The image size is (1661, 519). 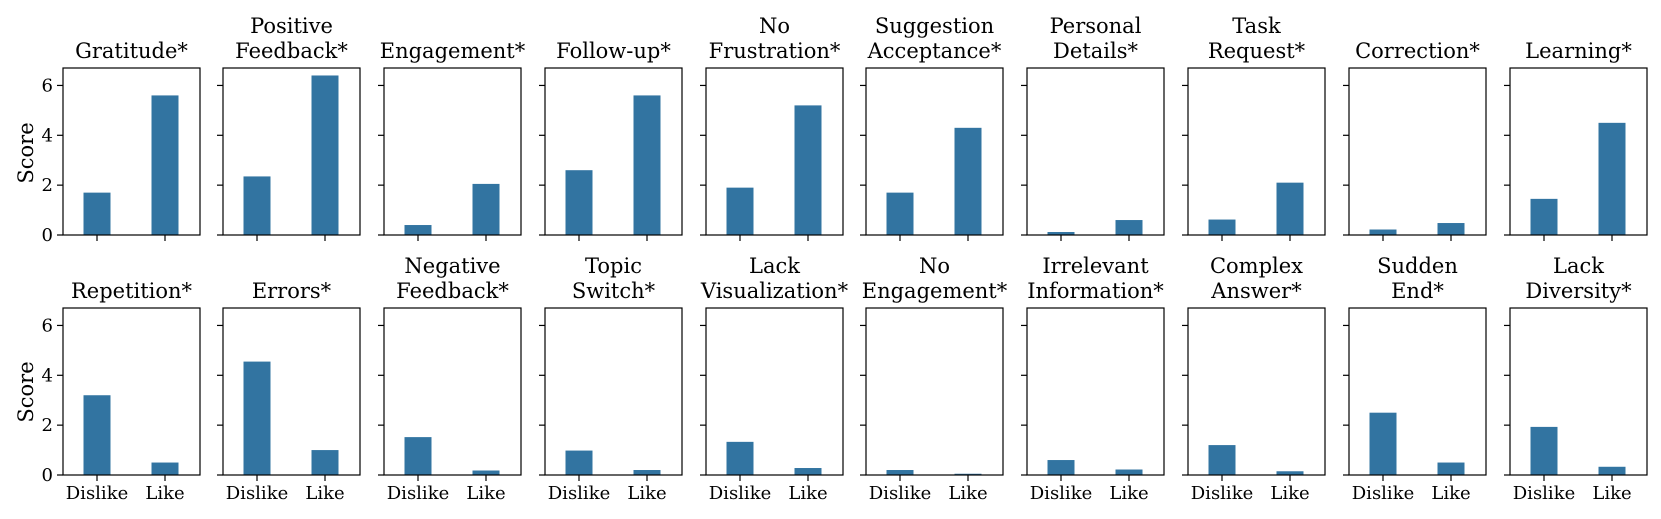 I want to click on panel-title: Complex, so click(x=1256, y=266).